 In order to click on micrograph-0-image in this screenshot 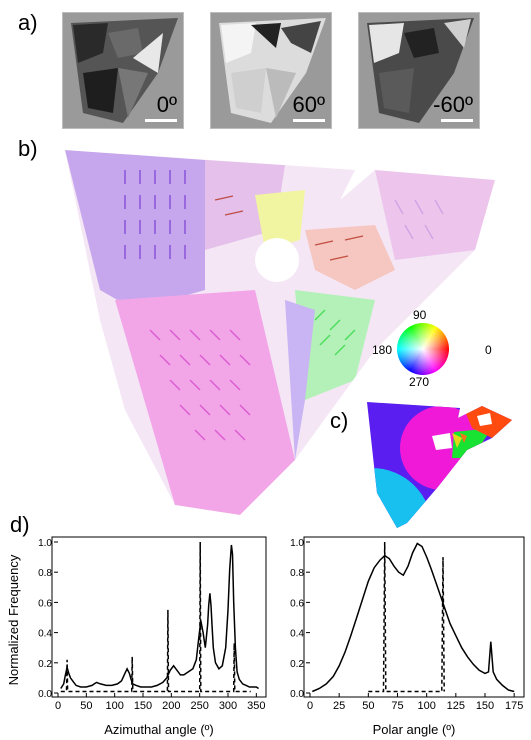, I will do `click(123, 70)`.